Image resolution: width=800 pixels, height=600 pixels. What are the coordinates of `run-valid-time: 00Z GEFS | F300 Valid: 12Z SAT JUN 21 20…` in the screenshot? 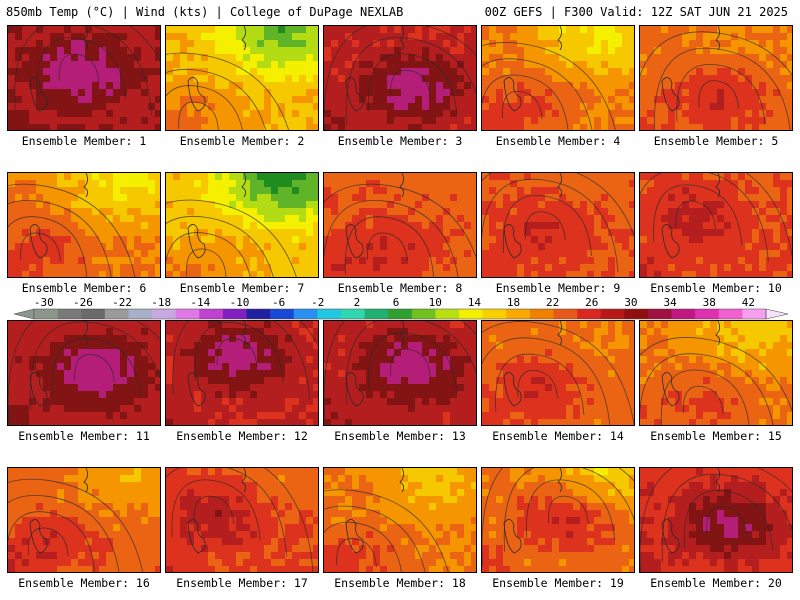 It's located at (636, 12).